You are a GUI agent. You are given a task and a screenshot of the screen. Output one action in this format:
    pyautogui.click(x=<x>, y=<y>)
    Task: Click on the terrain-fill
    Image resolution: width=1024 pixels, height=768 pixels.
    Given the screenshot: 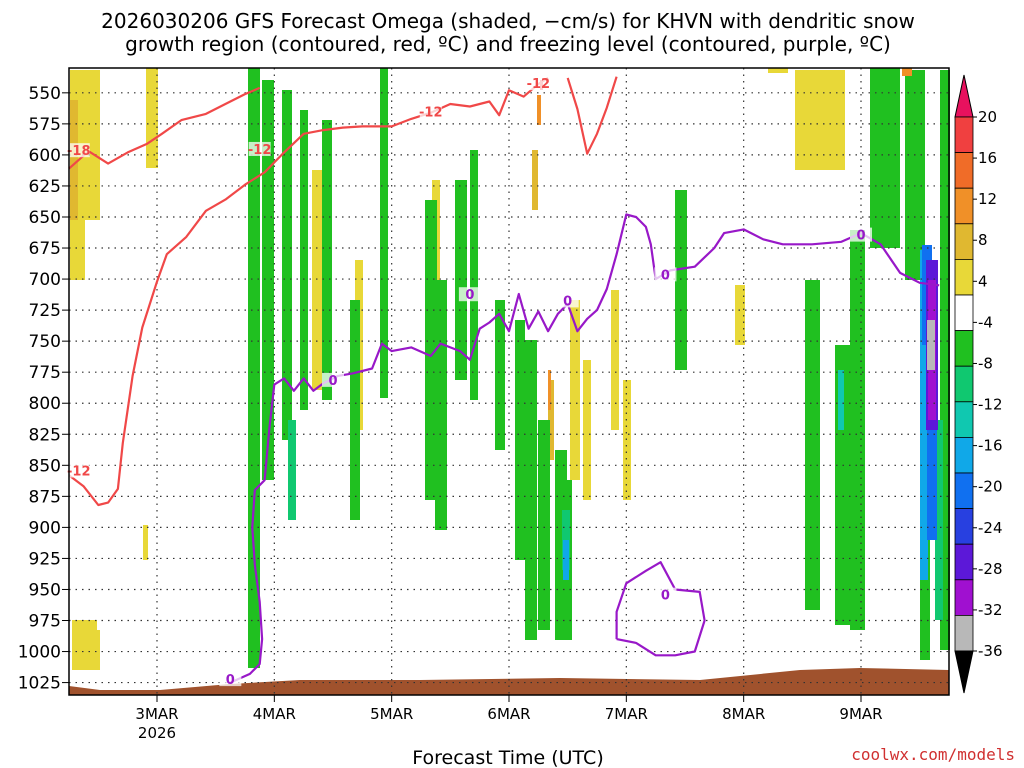 What is the action you would take?
    pyautogui.click(x=509, y=681)
    